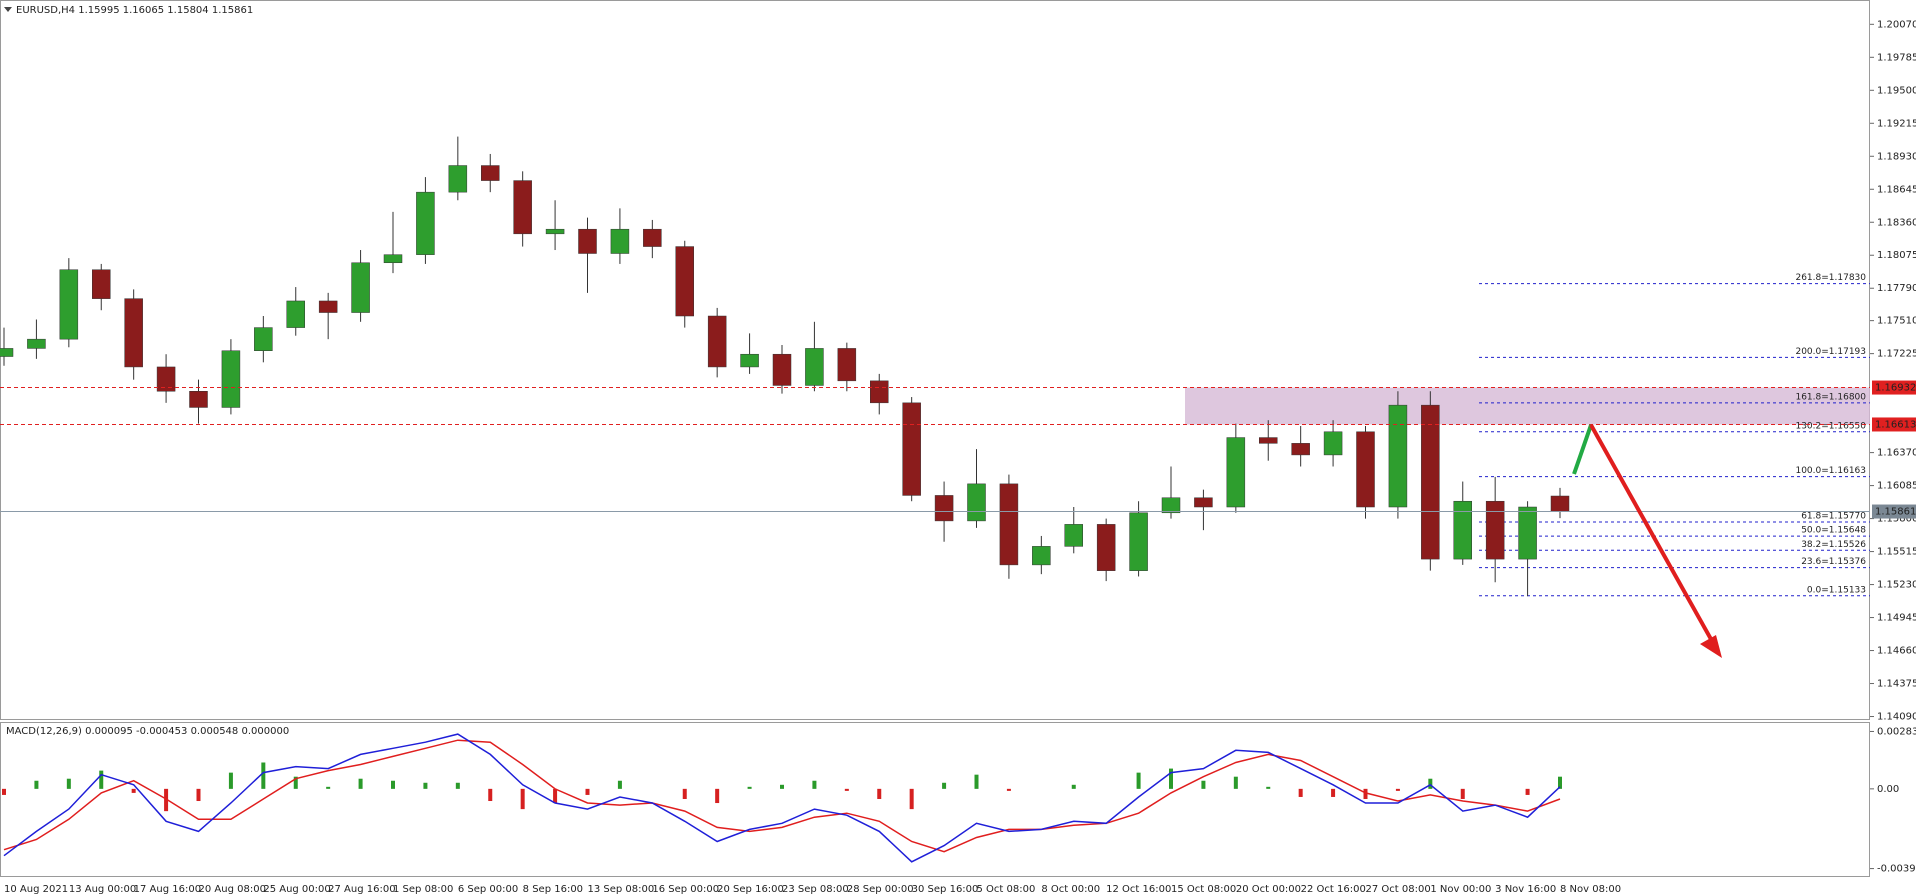 This screenshot has height=896, width=1916. I want to click on x-tick-label: 8 Sep 16:00, so click(553, 889).